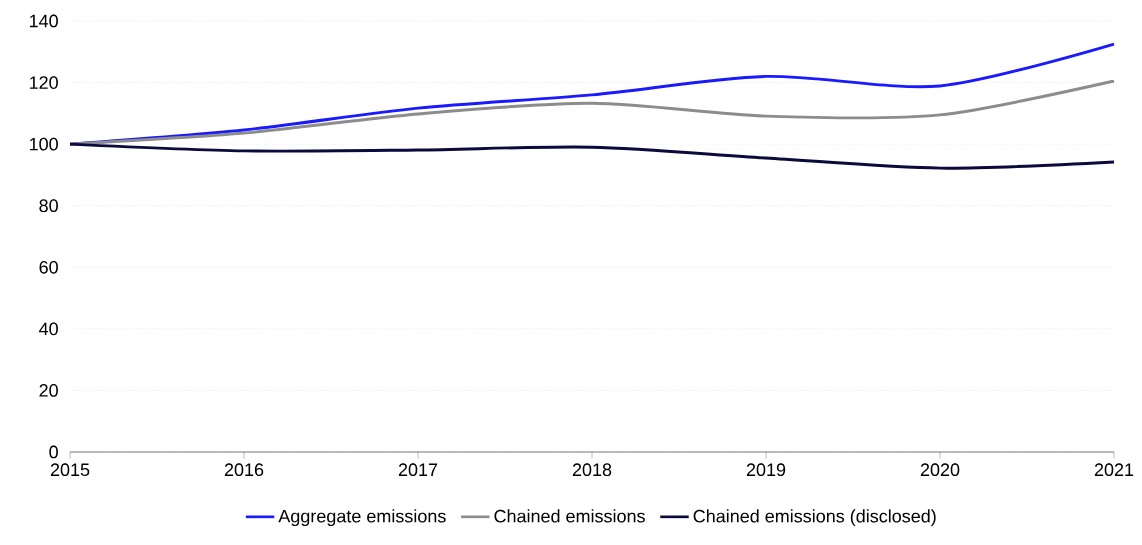 The width and height of the screenshot is (1142, 545). I want to click on x-tick-label: 2020, so click(940, 470).